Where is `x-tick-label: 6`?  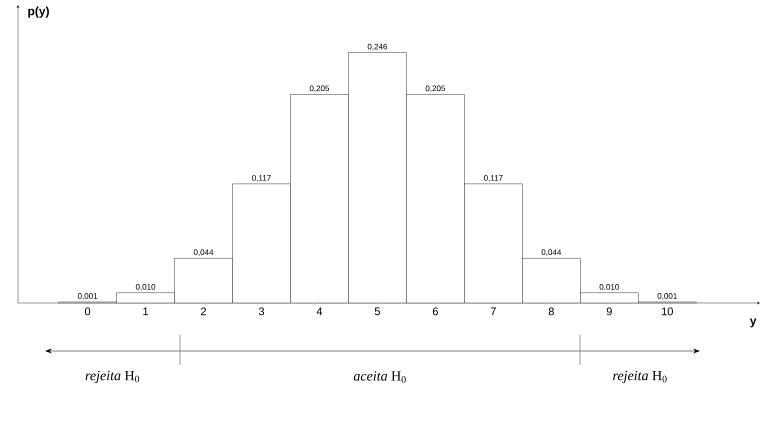
x-tick-label: 6 is located at coordinates (435, 312).